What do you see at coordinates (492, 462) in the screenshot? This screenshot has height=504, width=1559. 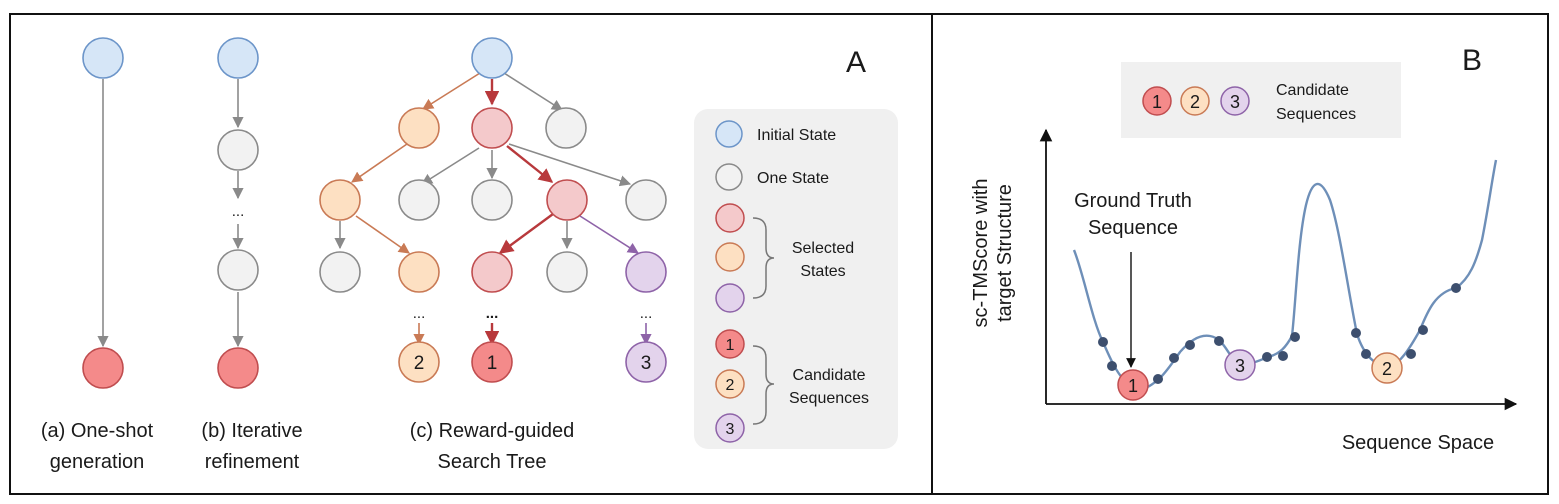 I see `caption-reward-line2: Search Tree` at bounding box center [492, 462].